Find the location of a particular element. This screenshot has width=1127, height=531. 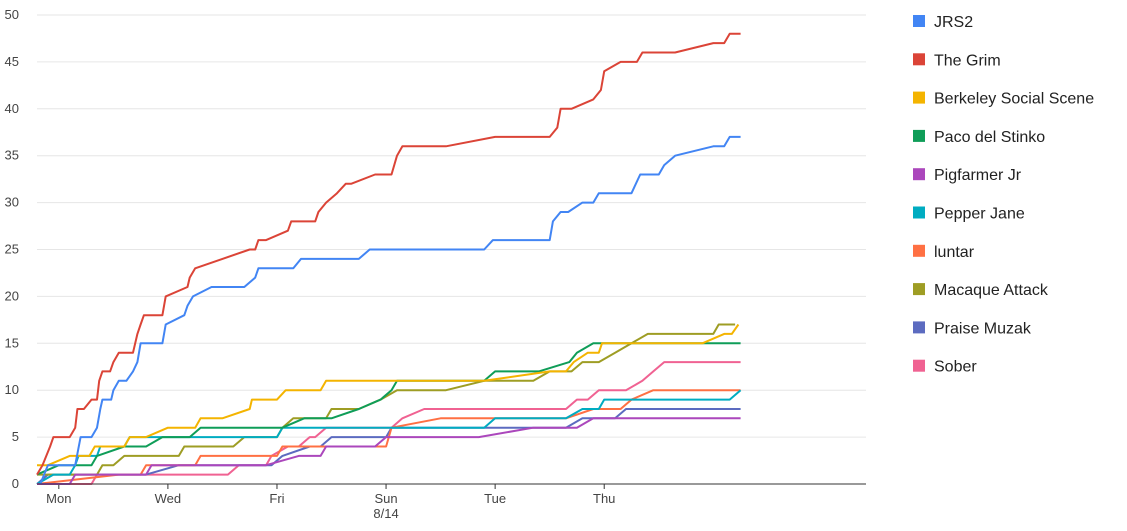

legend-label: Praise Muzak is located at coordinates (983, 328).